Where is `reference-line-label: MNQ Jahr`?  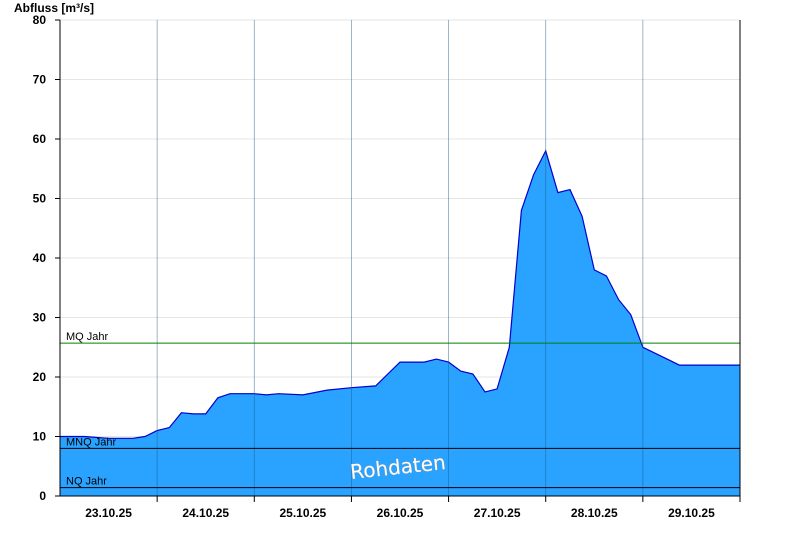
reference-line-label: MNQ Jahr is located at coordinates (91, 442).